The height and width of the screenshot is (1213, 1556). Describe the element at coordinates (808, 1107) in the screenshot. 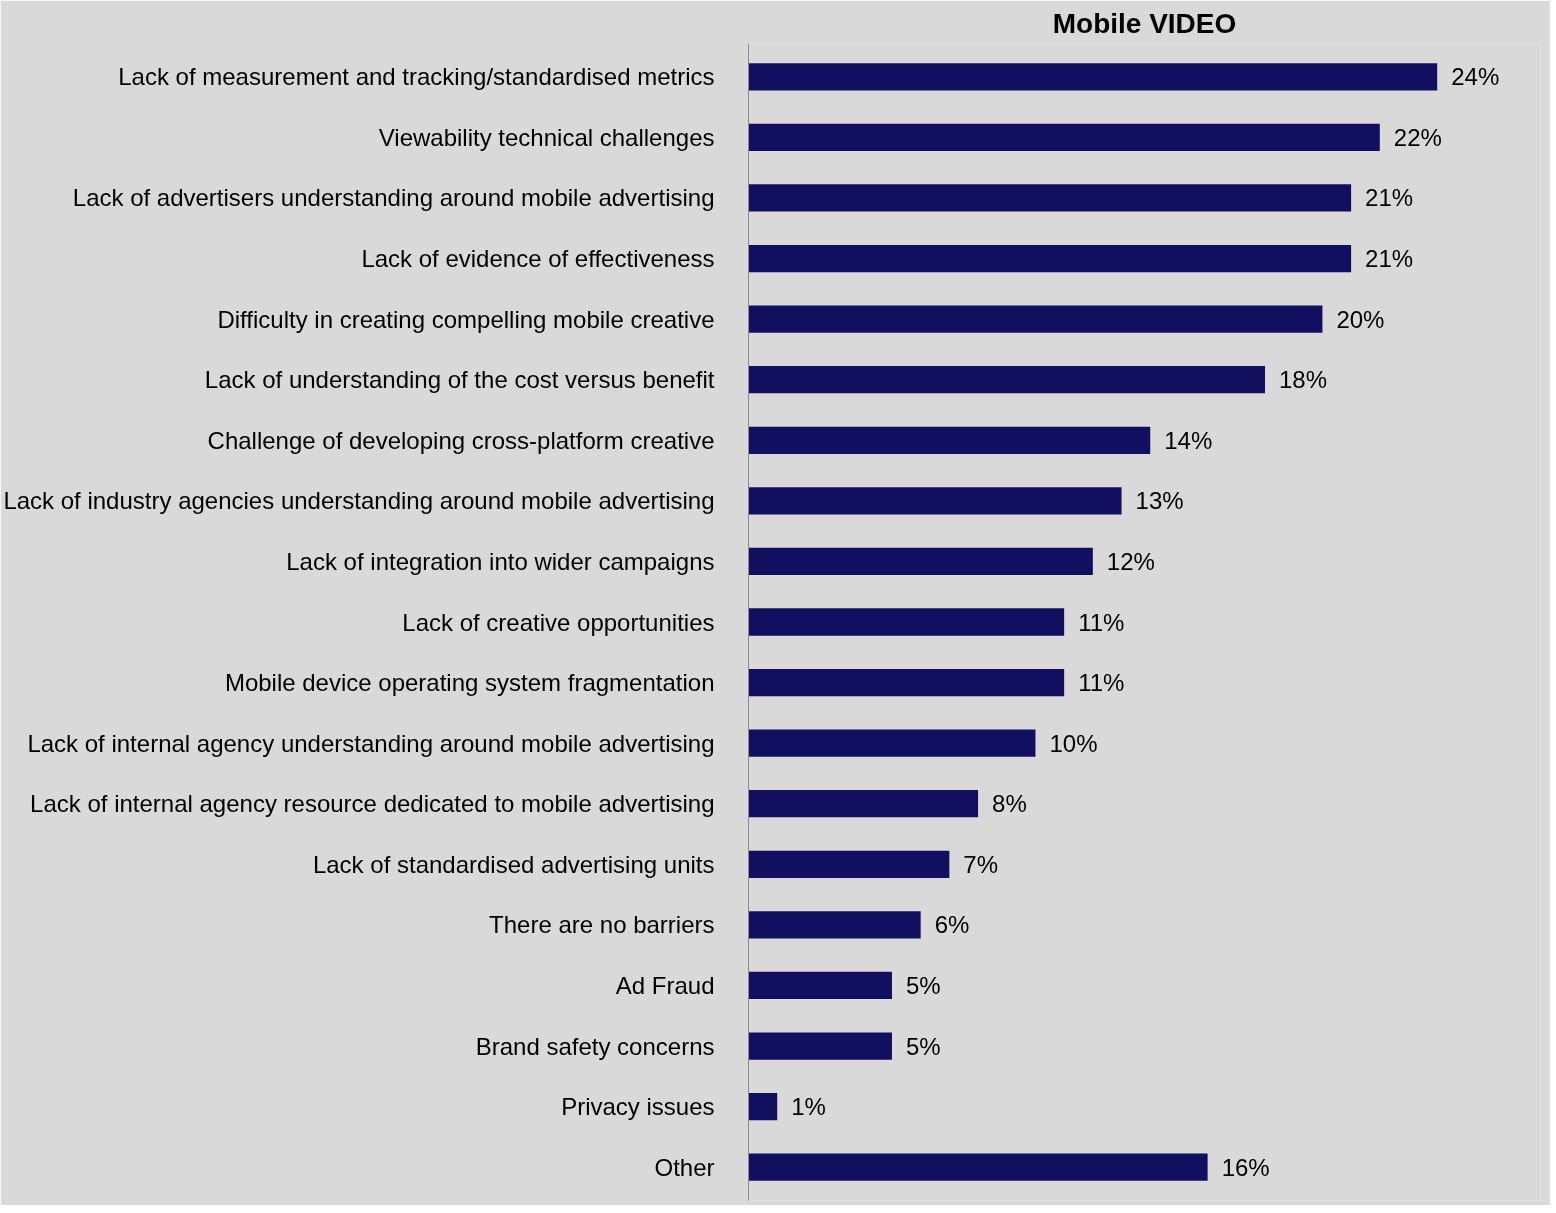

I see `data-label: 1%` at that location.